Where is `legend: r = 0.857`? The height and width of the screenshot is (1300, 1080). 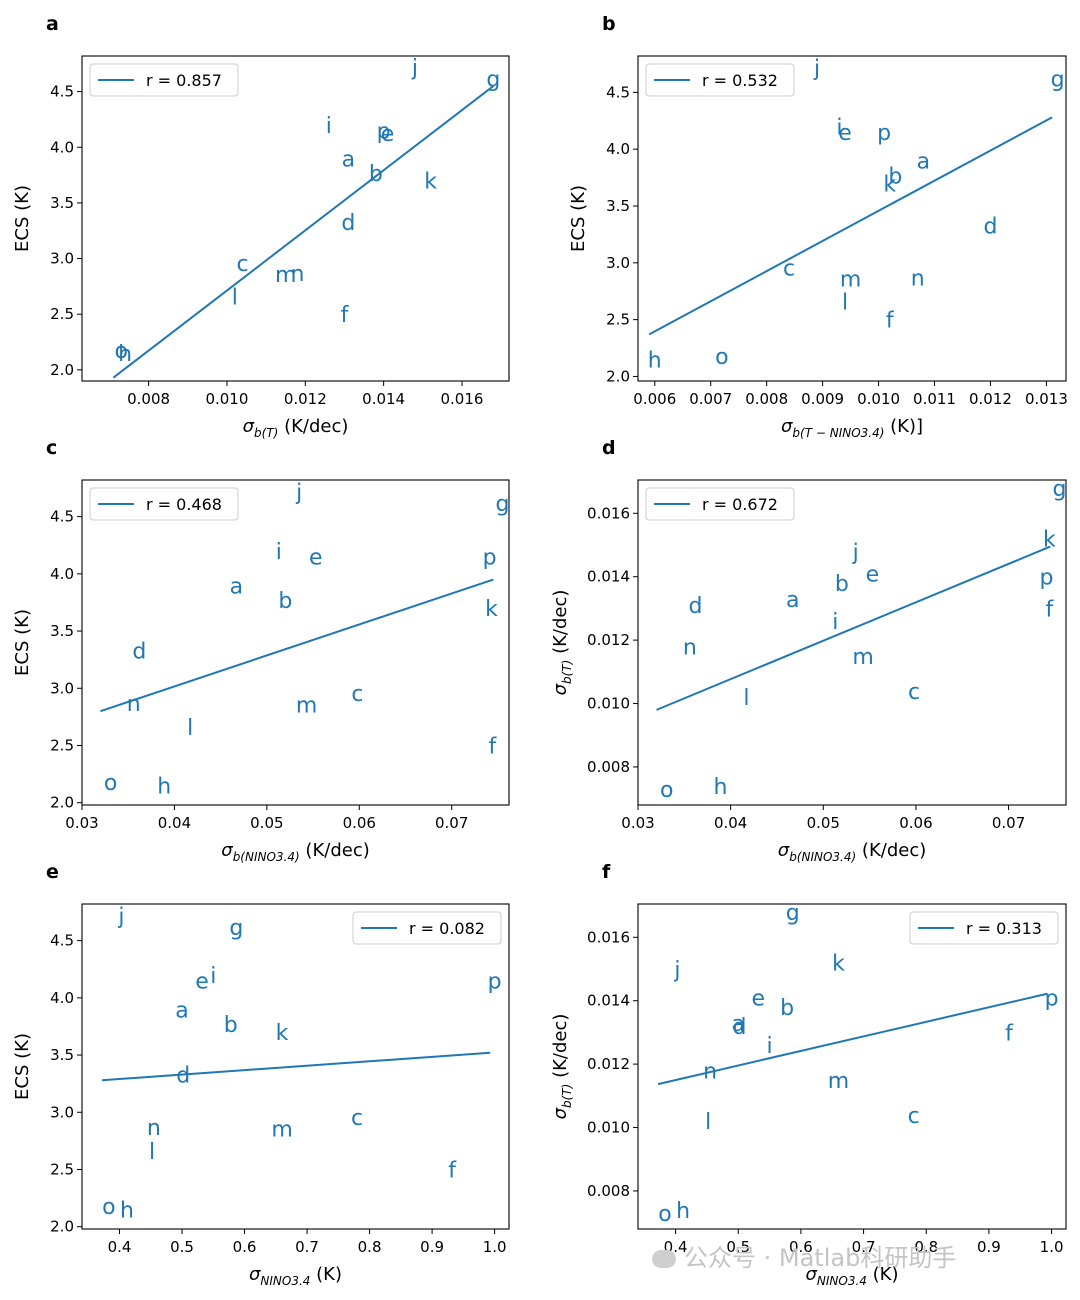 legend: r = 0.857 is located at coordinates (164, 80).